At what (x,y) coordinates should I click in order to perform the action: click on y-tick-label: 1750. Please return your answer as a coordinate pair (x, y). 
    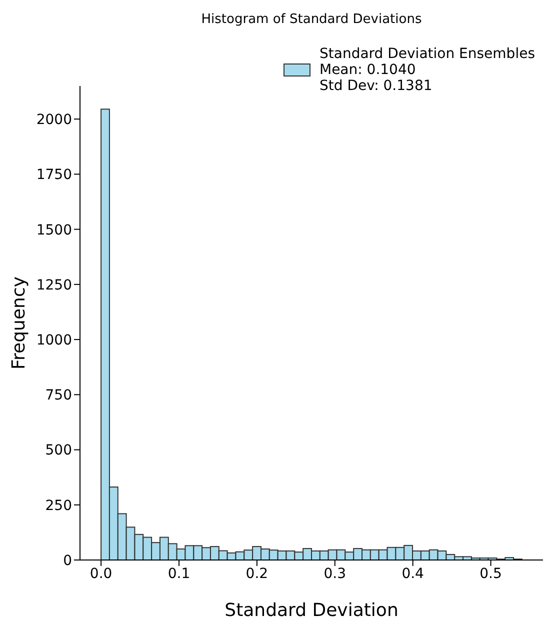
    Looking at the image, I should click on (54, 175).